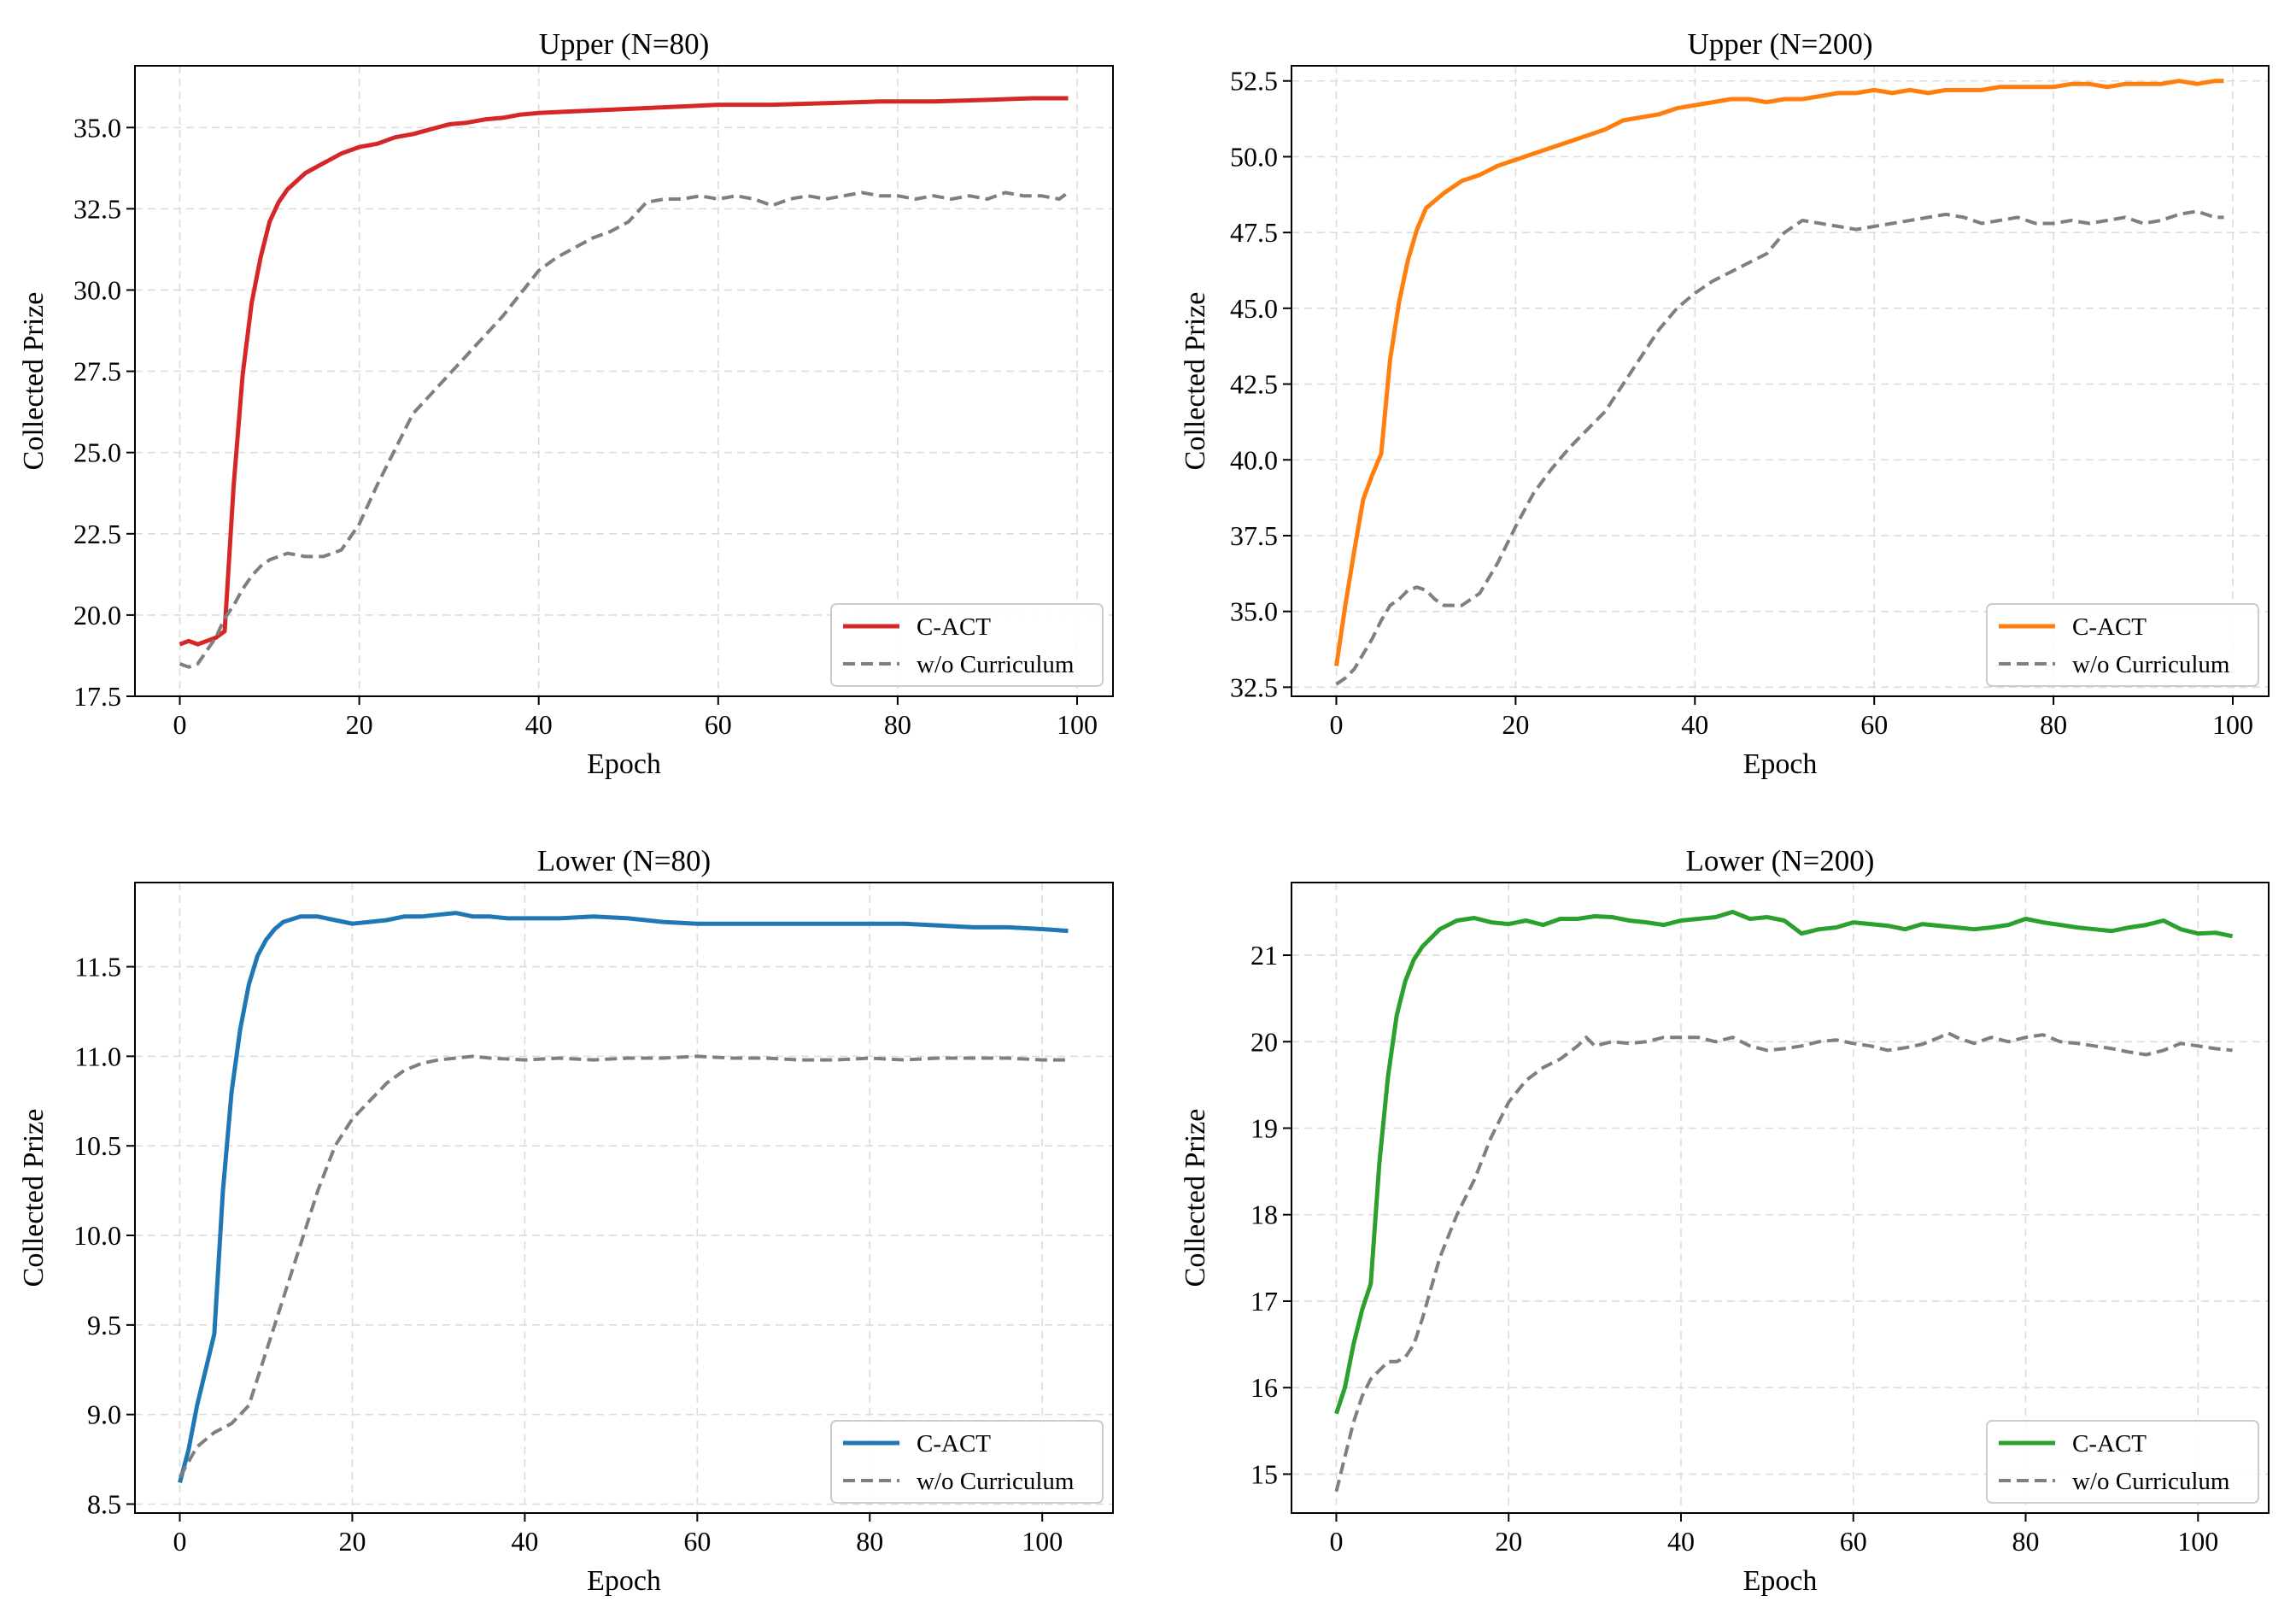 The height and width of the screenshot is (1613, 2296). What do you see at coordinates (104, 1325) in the screenshot?
I see `y-tick-label: 9.5` at bounding box center [104, 1325].